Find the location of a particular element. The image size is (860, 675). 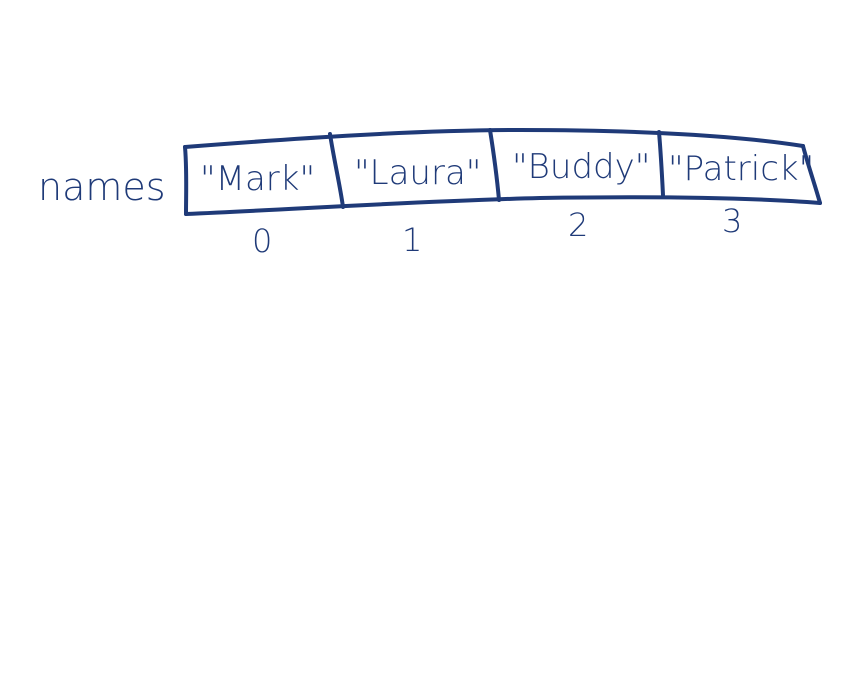

array-box is located at coordinates (502, 172).